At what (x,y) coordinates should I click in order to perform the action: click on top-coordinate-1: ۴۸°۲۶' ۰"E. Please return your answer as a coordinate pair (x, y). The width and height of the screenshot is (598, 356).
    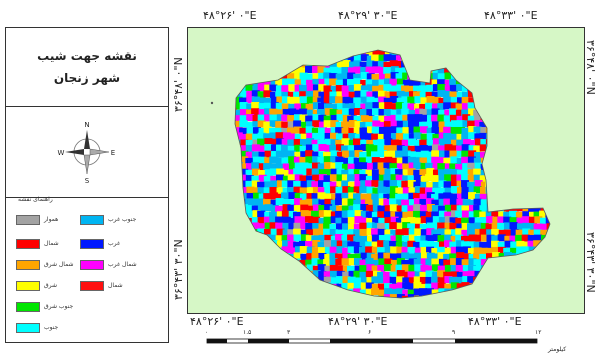
    Looking at the image, I should click on (230, 15).